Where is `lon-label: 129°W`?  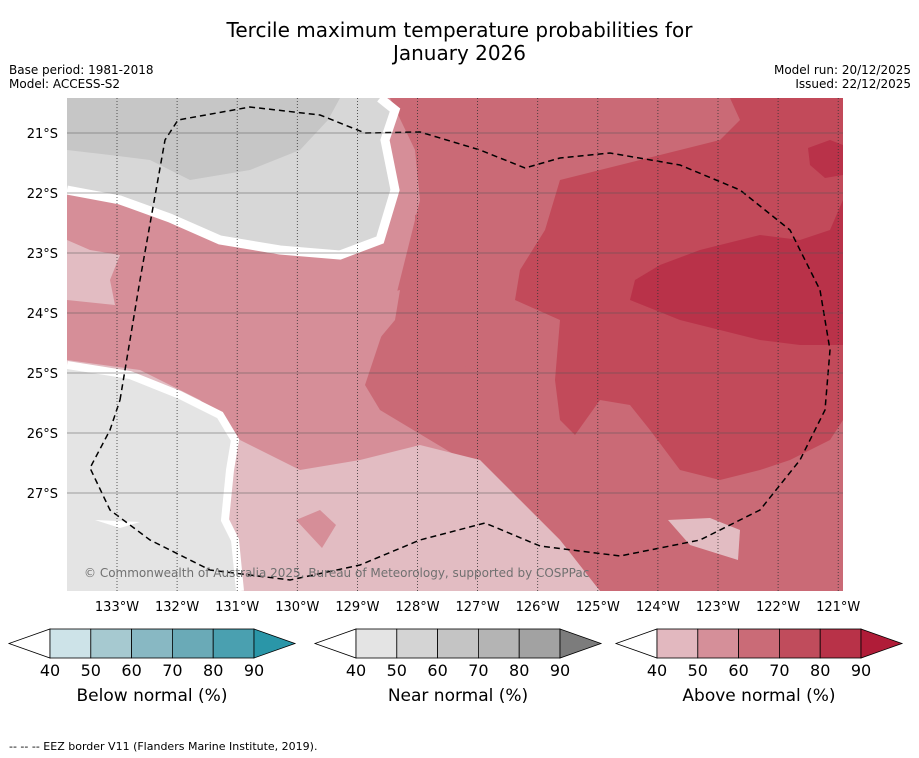 lon-label: 129°W is located at coordinates (357, 607).